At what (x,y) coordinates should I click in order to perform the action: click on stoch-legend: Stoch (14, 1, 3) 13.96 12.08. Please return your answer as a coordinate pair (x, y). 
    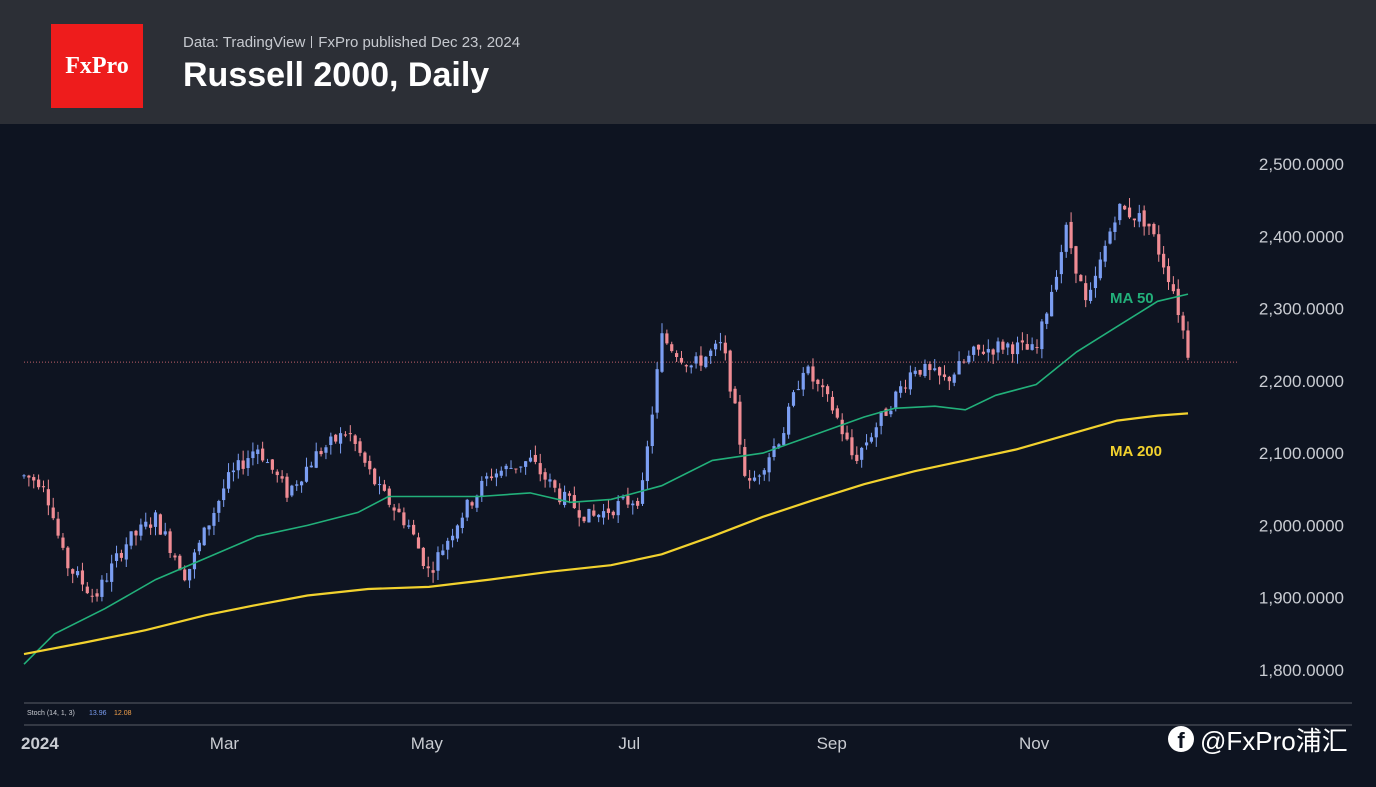
    Looking at the image, I should click on (79, 713).